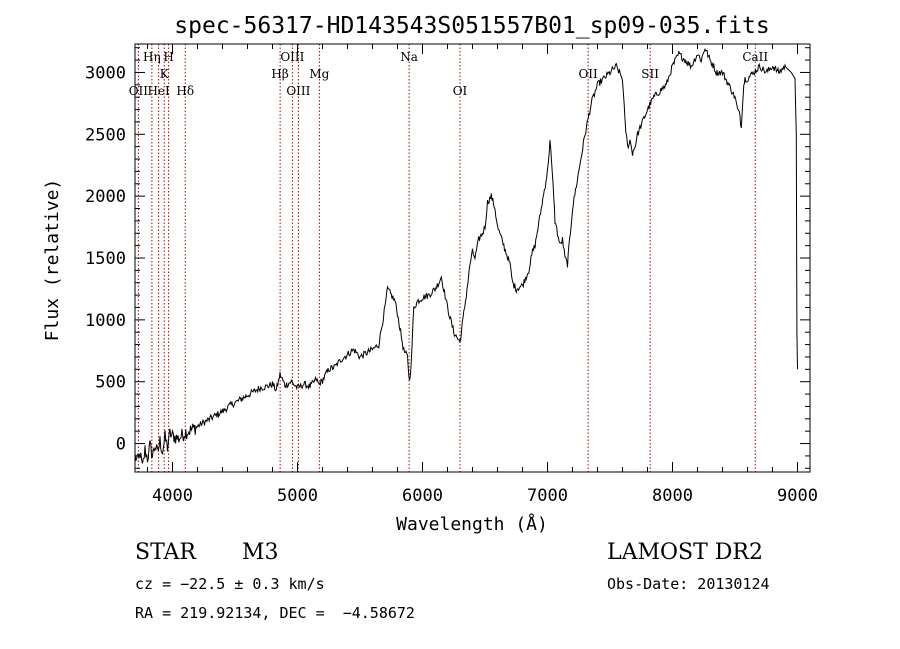 This screenshot has width=900, height=649. Describe the element at coordinates (185, 91) in the screenshot. I see `line-label-5: Hδ` at that location.